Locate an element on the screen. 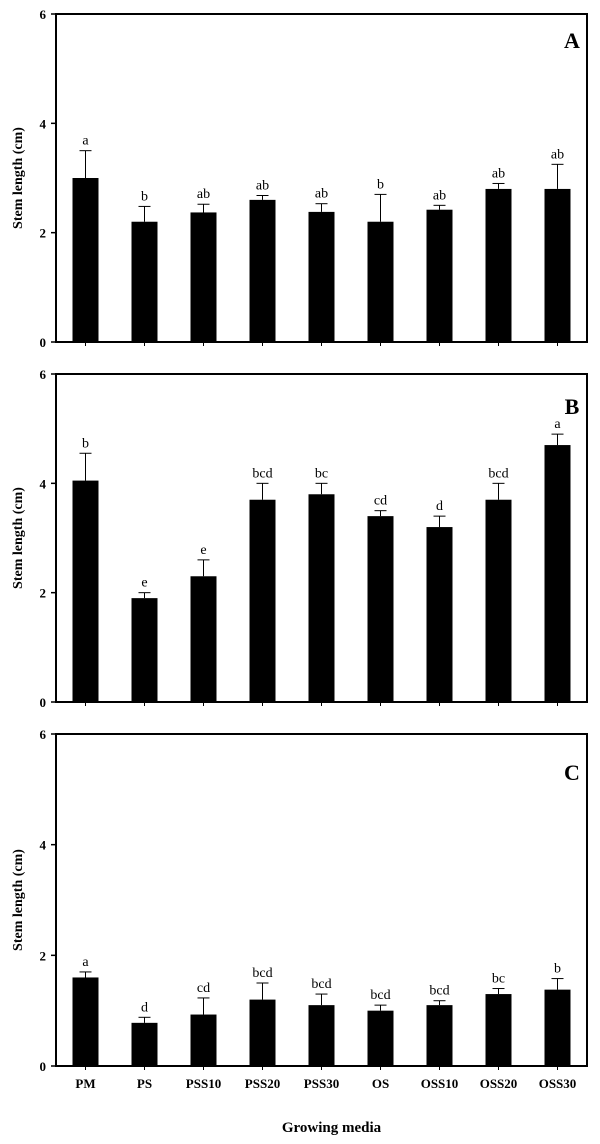  x-axis-label: Growing media is located at coordinates (332, 1128).